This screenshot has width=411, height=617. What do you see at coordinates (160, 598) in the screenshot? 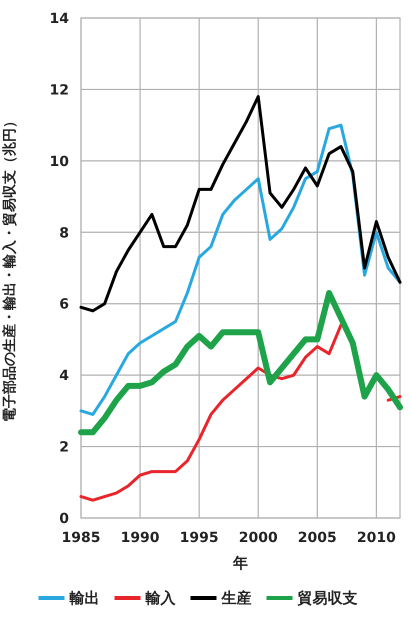
I see `legend-label: 輸入` at bounding box center [160, 598].